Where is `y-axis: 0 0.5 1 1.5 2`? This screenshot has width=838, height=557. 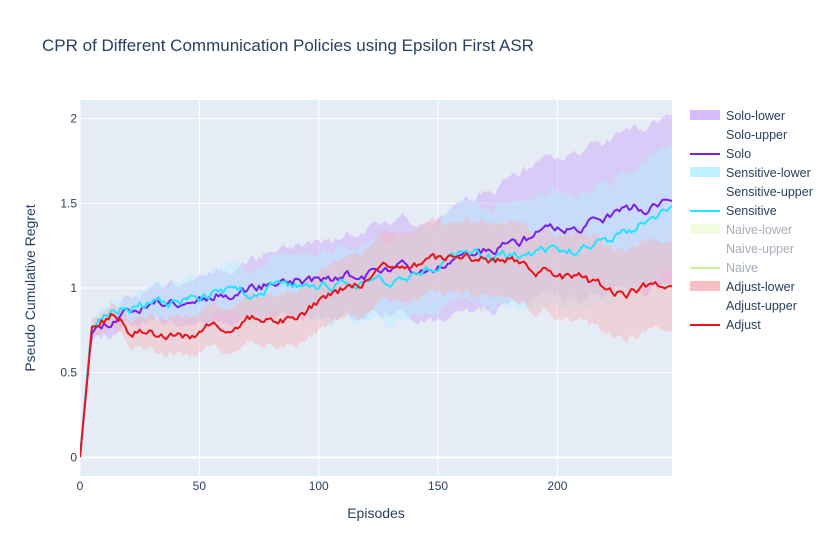
y-axis: 0 0.5 1 1.5 2 is located at coordinates (68, 288).